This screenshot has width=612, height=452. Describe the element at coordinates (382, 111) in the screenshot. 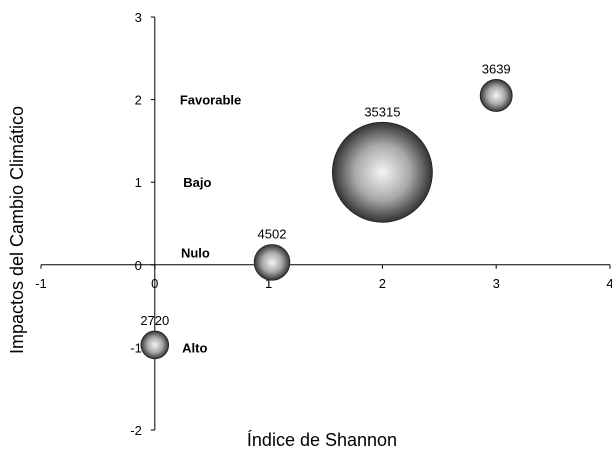

I see `bubble-label: 35315` at that location.